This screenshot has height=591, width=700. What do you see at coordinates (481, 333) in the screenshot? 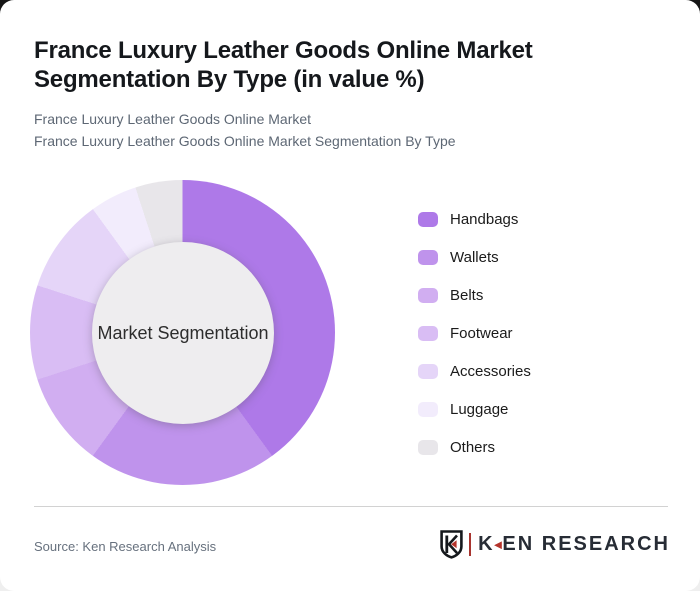
I see `legend-label: Footwear` at bounding box center [481, 333].